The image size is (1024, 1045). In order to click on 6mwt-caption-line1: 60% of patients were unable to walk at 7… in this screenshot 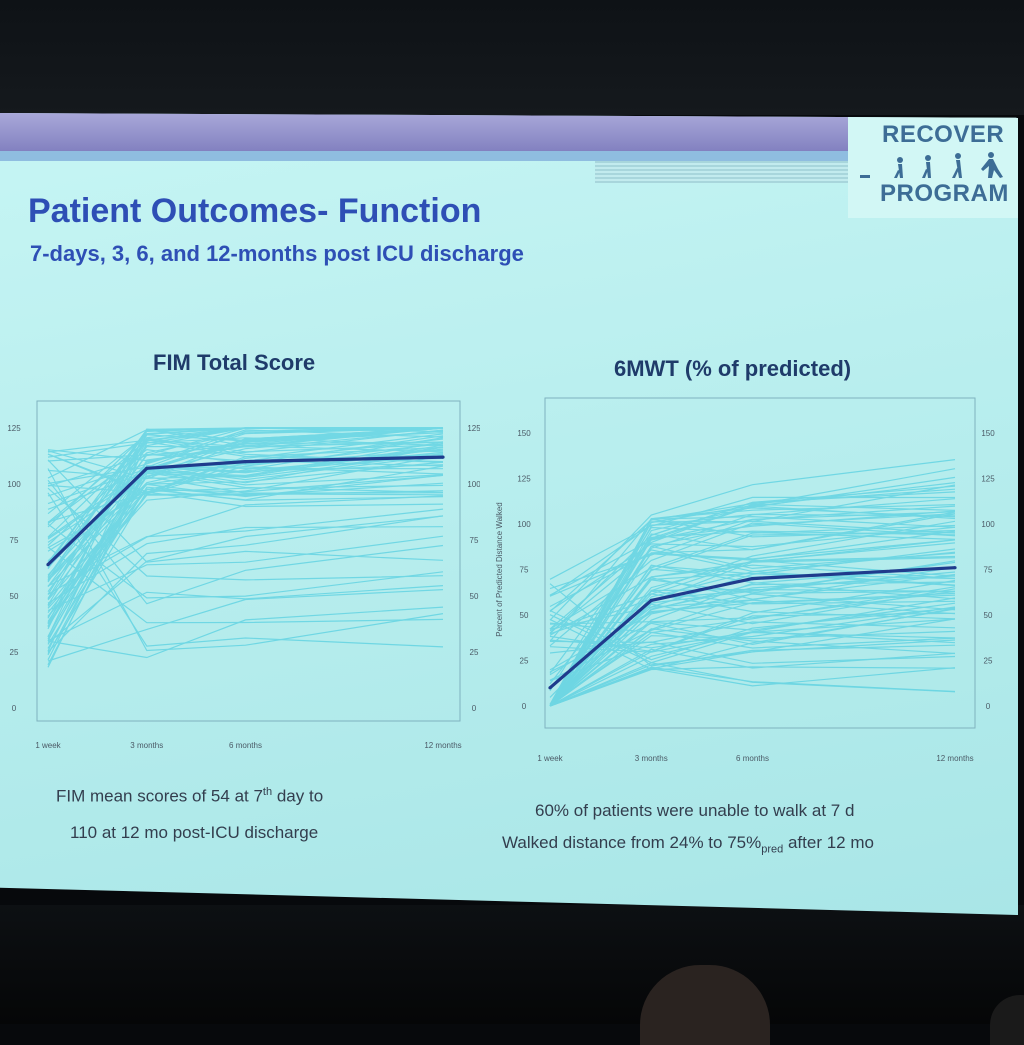, I will do `click(695, 810)`.